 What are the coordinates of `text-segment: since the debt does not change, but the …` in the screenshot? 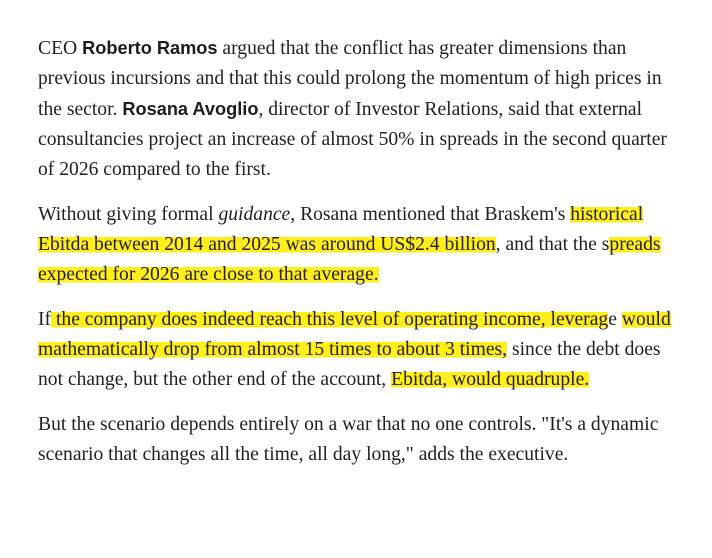 It's located at (349, 364).